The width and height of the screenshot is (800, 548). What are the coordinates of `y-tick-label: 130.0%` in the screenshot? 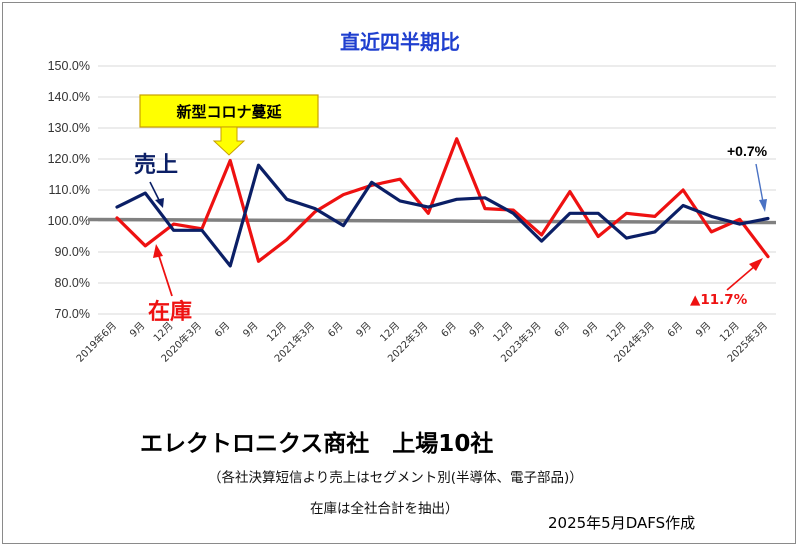 It's located at (69, 128).